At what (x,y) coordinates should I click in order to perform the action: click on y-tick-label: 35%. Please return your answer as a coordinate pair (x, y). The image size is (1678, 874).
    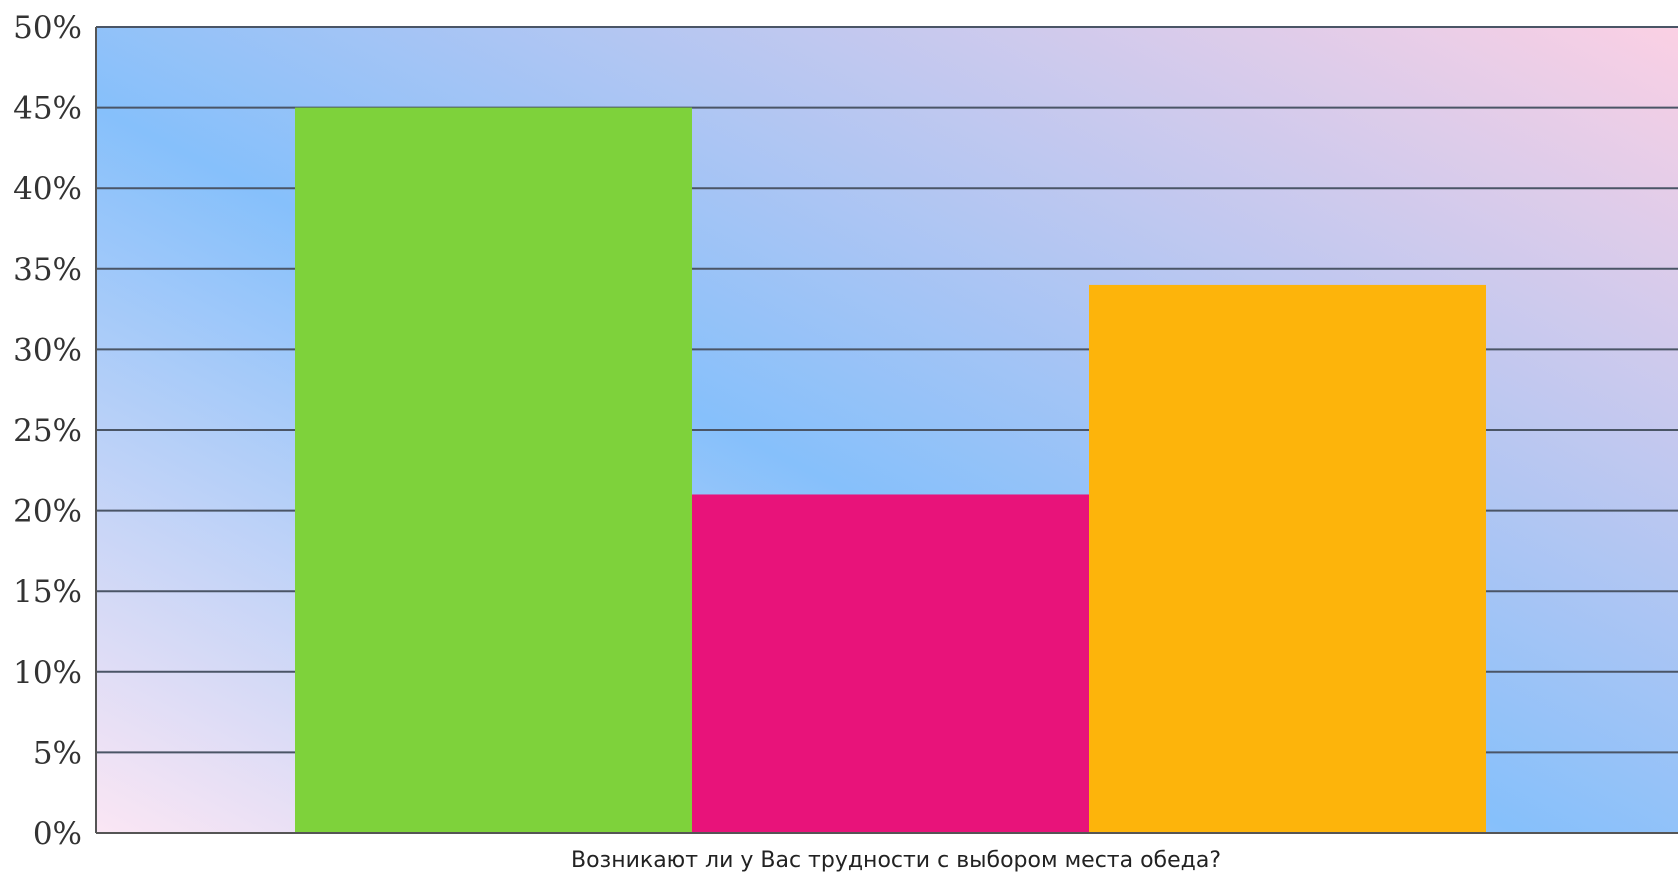
    Looking at the image, I should click on (47, 270).